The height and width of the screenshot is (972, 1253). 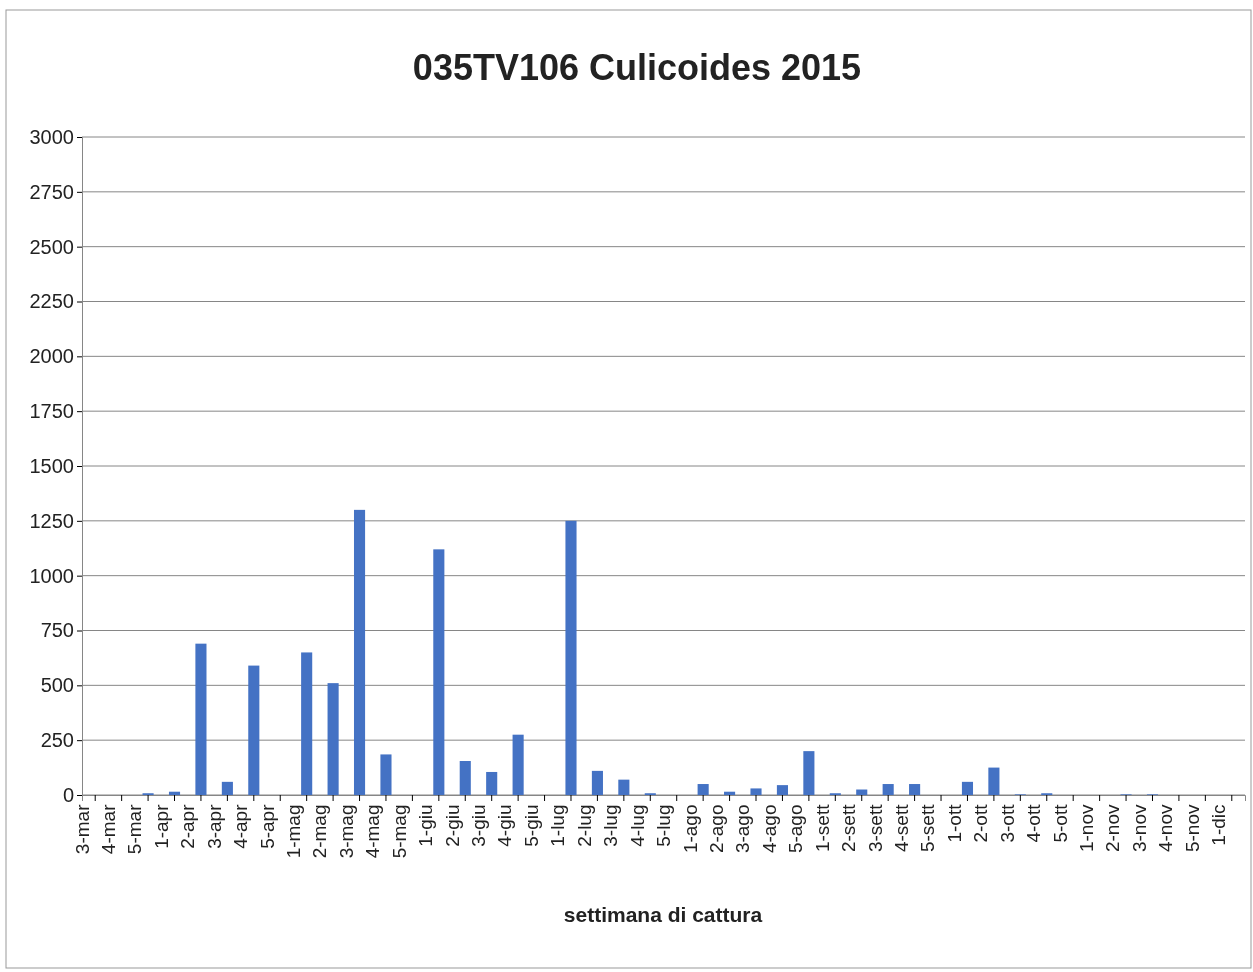 What do you see at coordinates (637, 825) in the screenshot?
I see `x-tick-label: 4-lug` at bounding box center [637, 825].